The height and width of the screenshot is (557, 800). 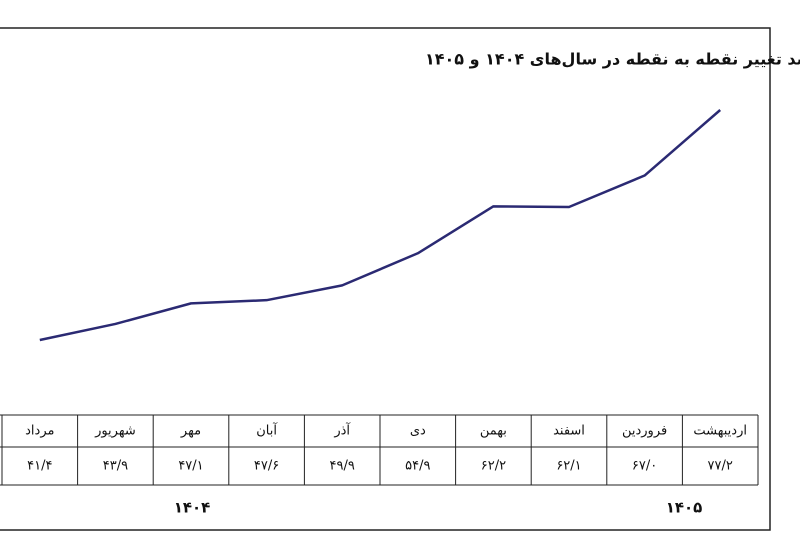 I want to click on year-label: ۱۴۰۴, so click(x=192, y=508).